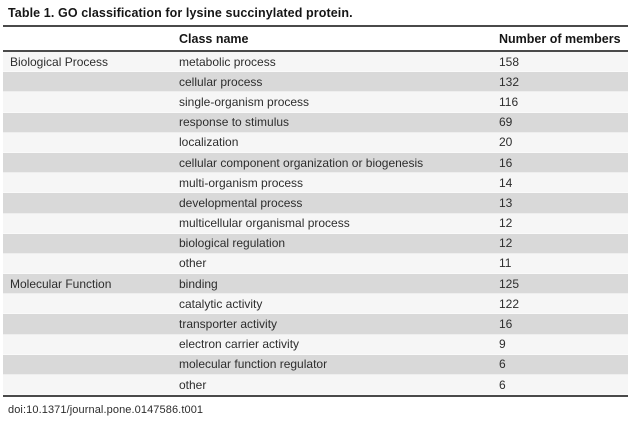 Image resolution: width=640 pixels, height=425 pixels. Describe the element at coordinates (315, 385) in the screenshot. I see `table-row: other 6` at that location.